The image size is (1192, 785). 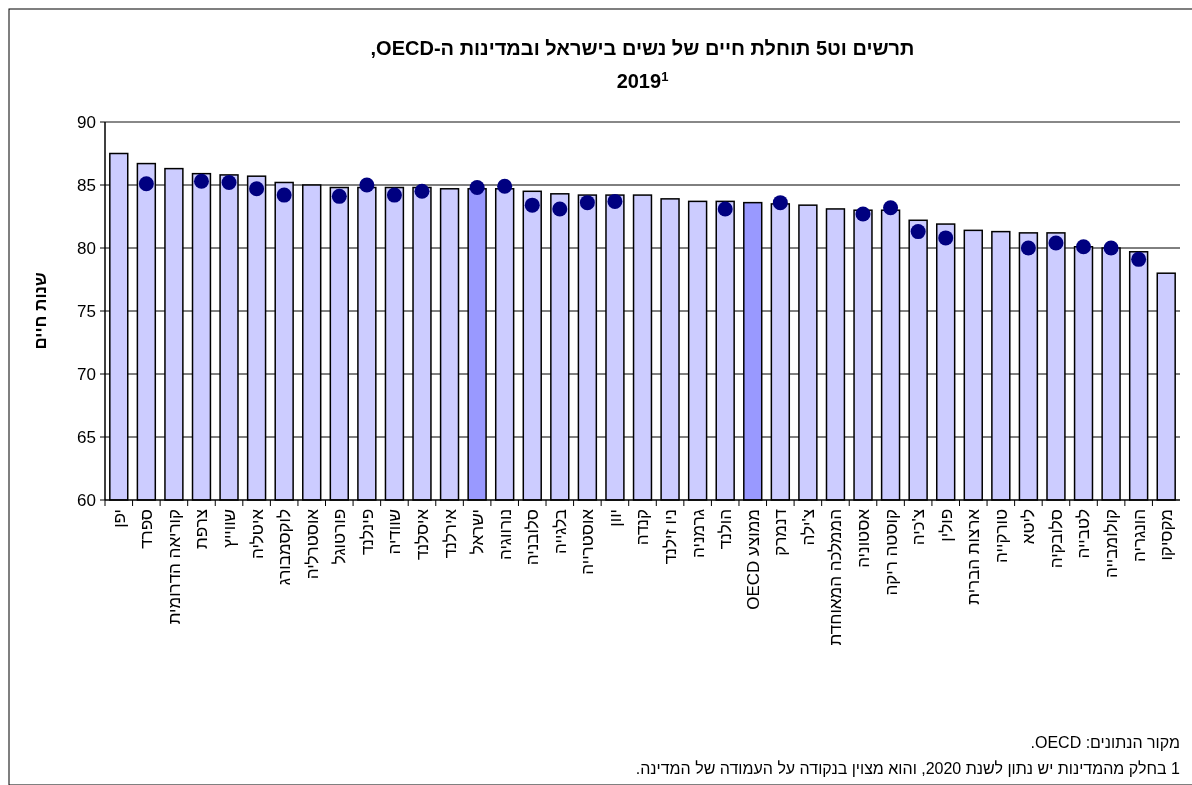 I want to click on x-tick-label: שוודיה, so click(x=395, y=532).